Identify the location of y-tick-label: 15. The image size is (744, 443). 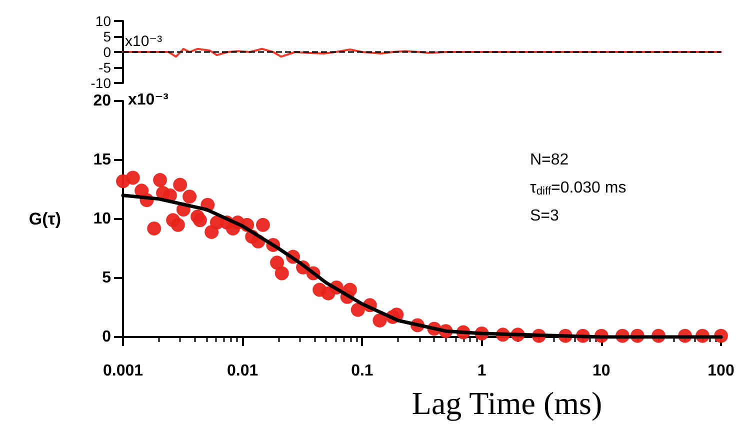
(102, 160).